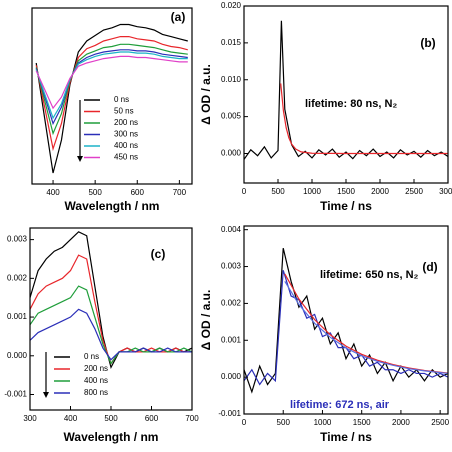 This screenshot has width=452, height=452. Describe the element at coordinates (126, 134) in the screenshot. I see `legend-label: 300 ns` at that location.